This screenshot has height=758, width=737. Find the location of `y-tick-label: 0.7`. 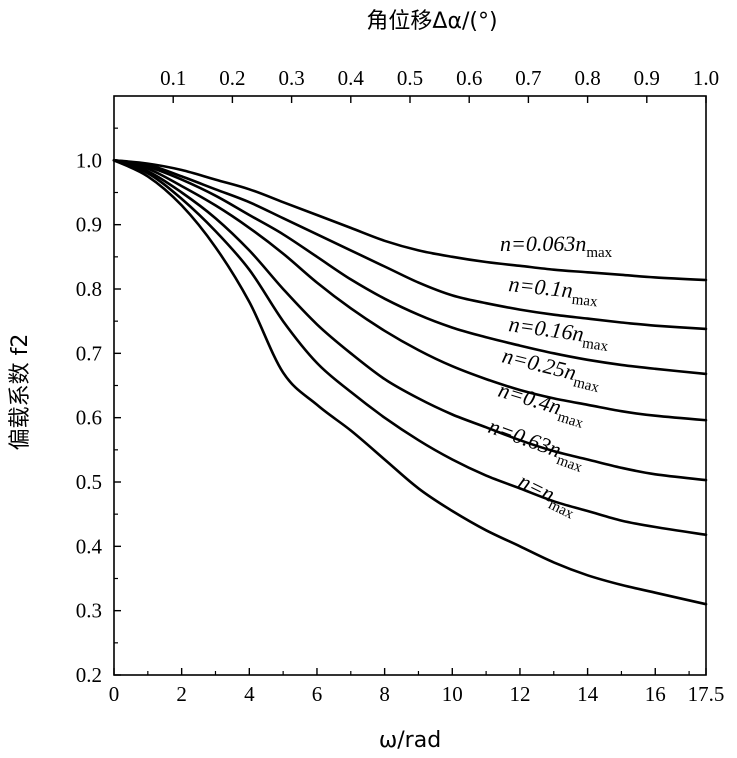

y-tick-label: 0.7 is located at coordinates (89, 353).